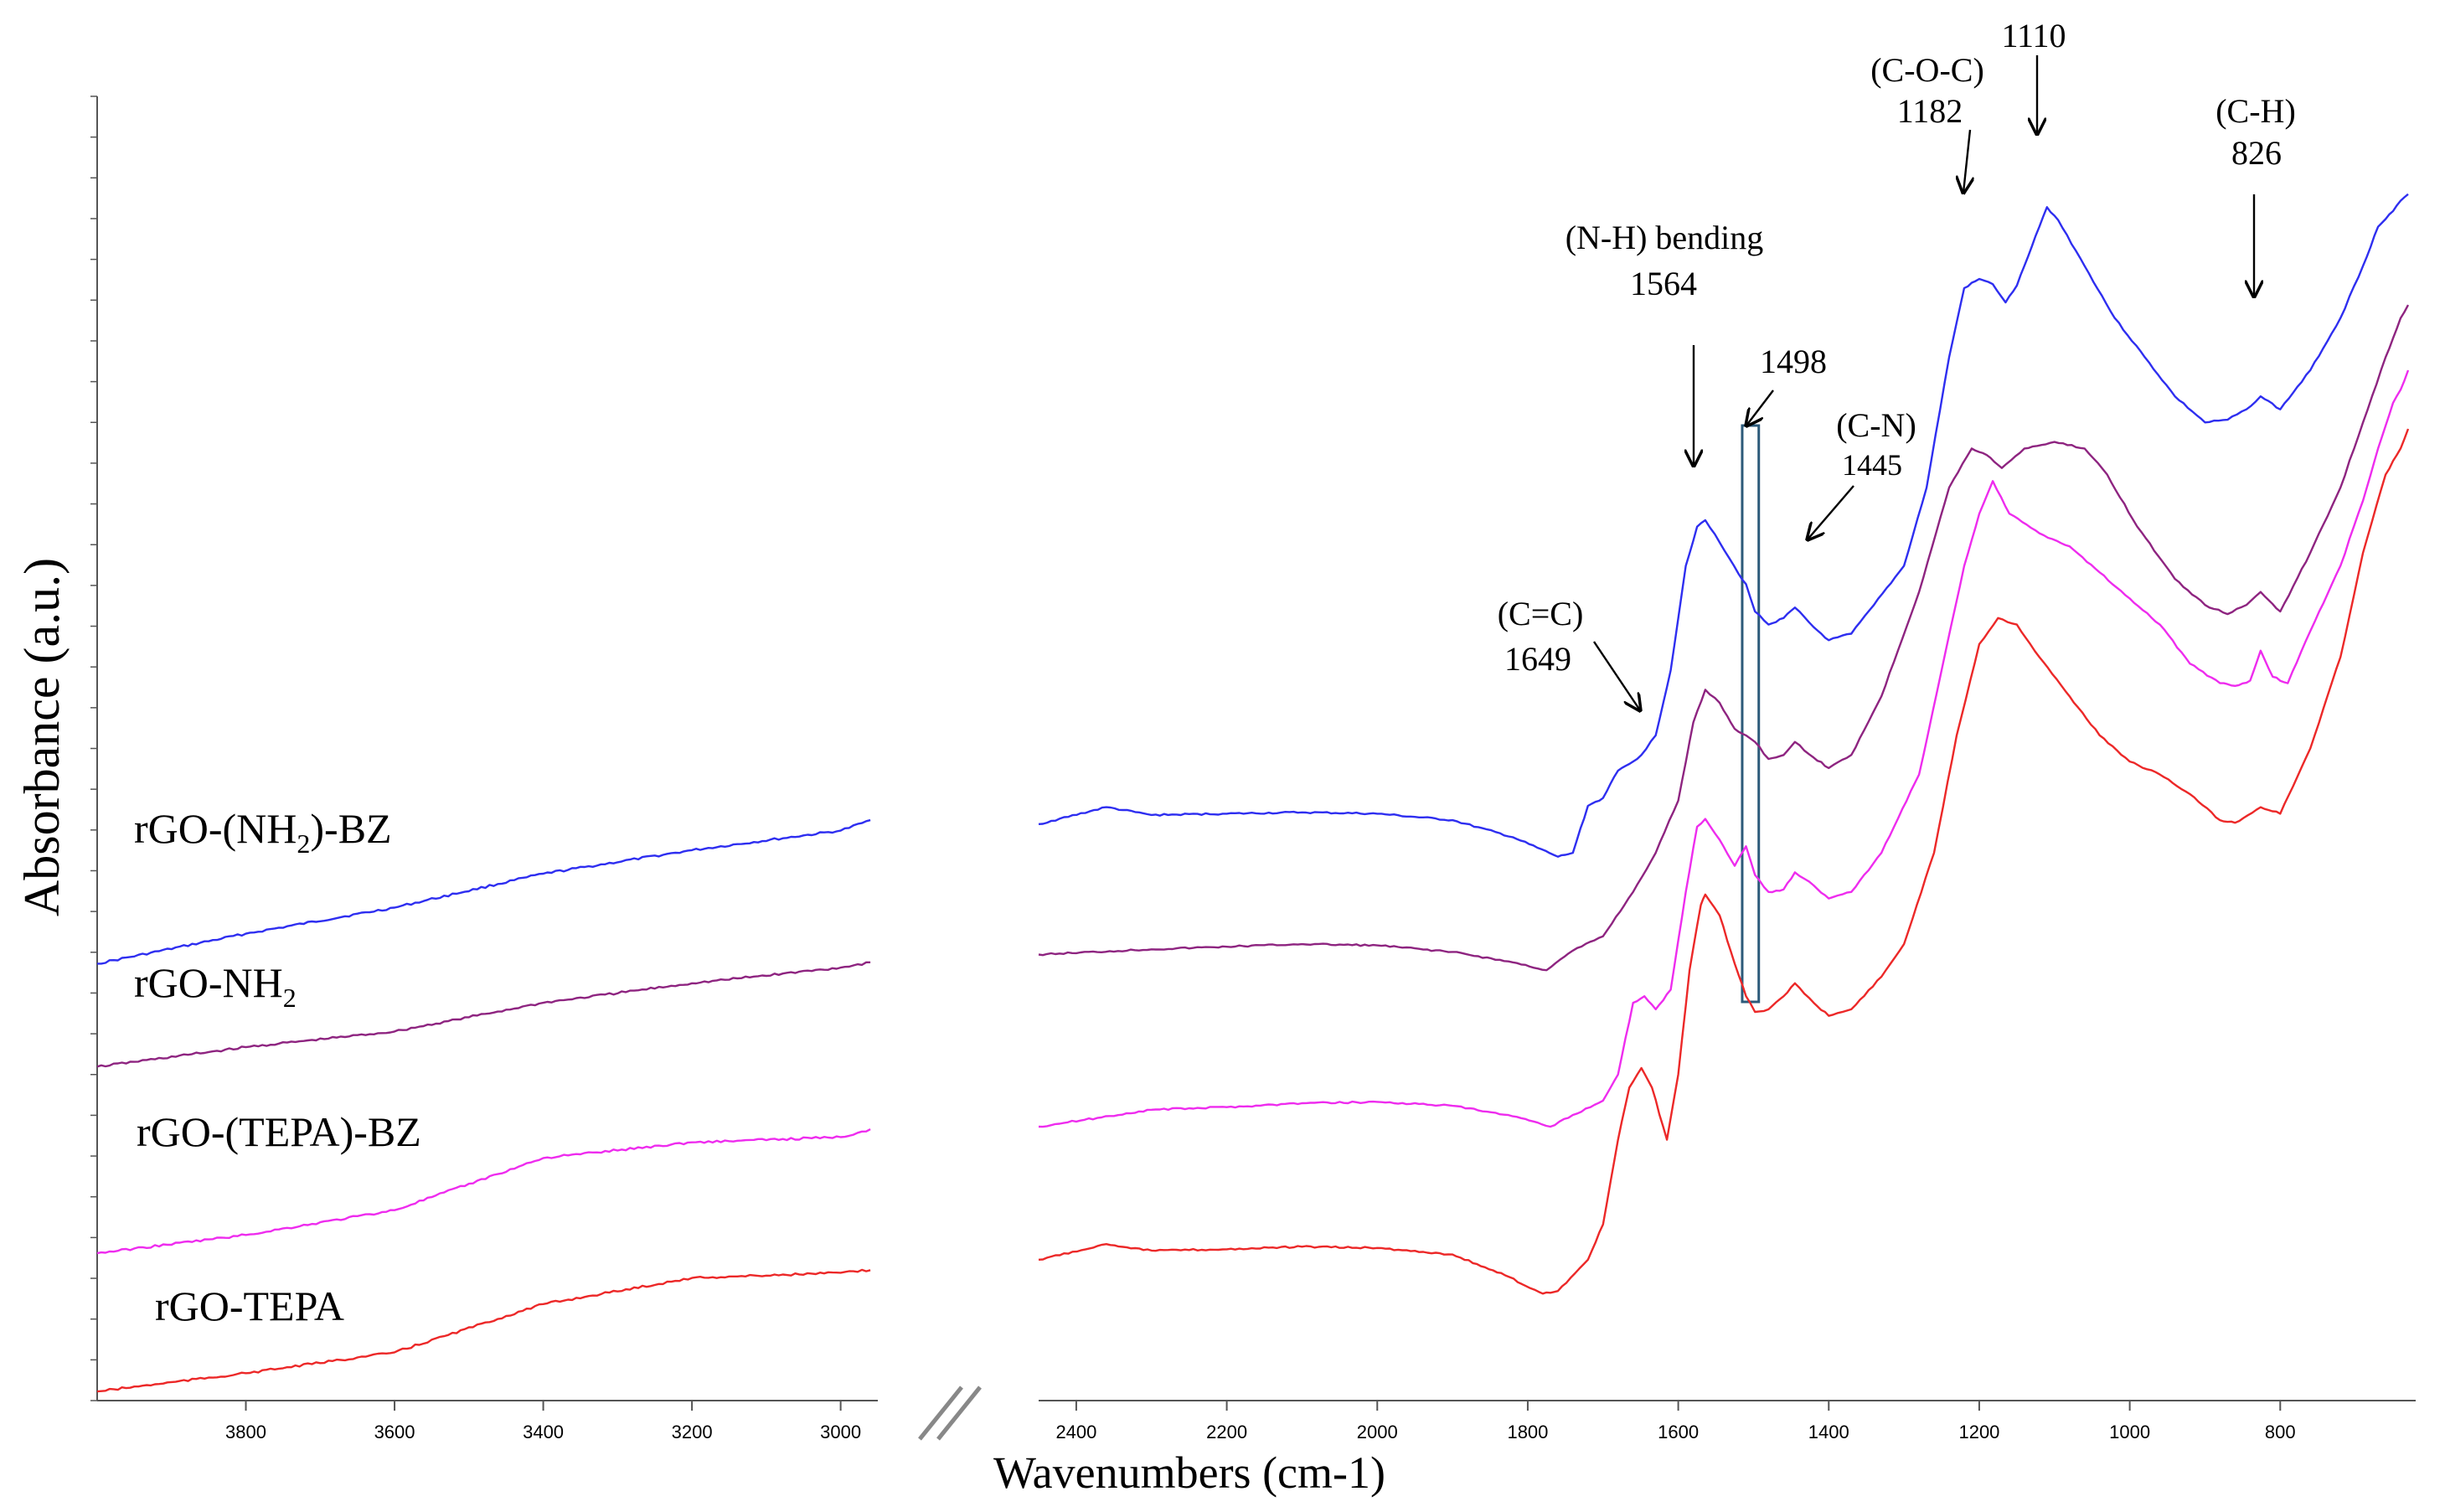  What do you see at coordinates (1189, 1472) in the screenshot?
I see `x-axis-title: Wavenumbers (cm-1)` at bounding box center [1189, 1472].